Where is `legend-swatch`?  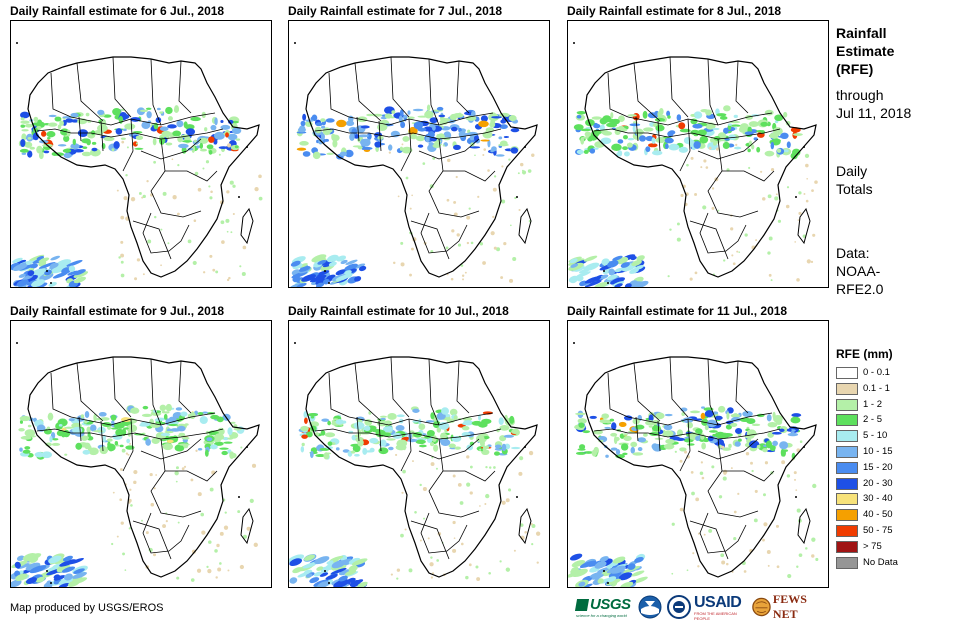
legend-swatch is located at coordinates (847, 420).